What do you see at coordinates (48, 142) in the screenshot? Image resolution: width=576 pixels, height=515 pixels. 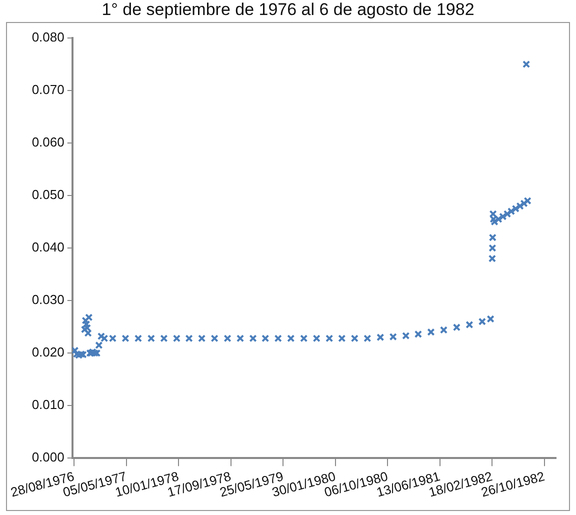 I see `y-tick-label: 0.060` at bounding box center [48, 142].